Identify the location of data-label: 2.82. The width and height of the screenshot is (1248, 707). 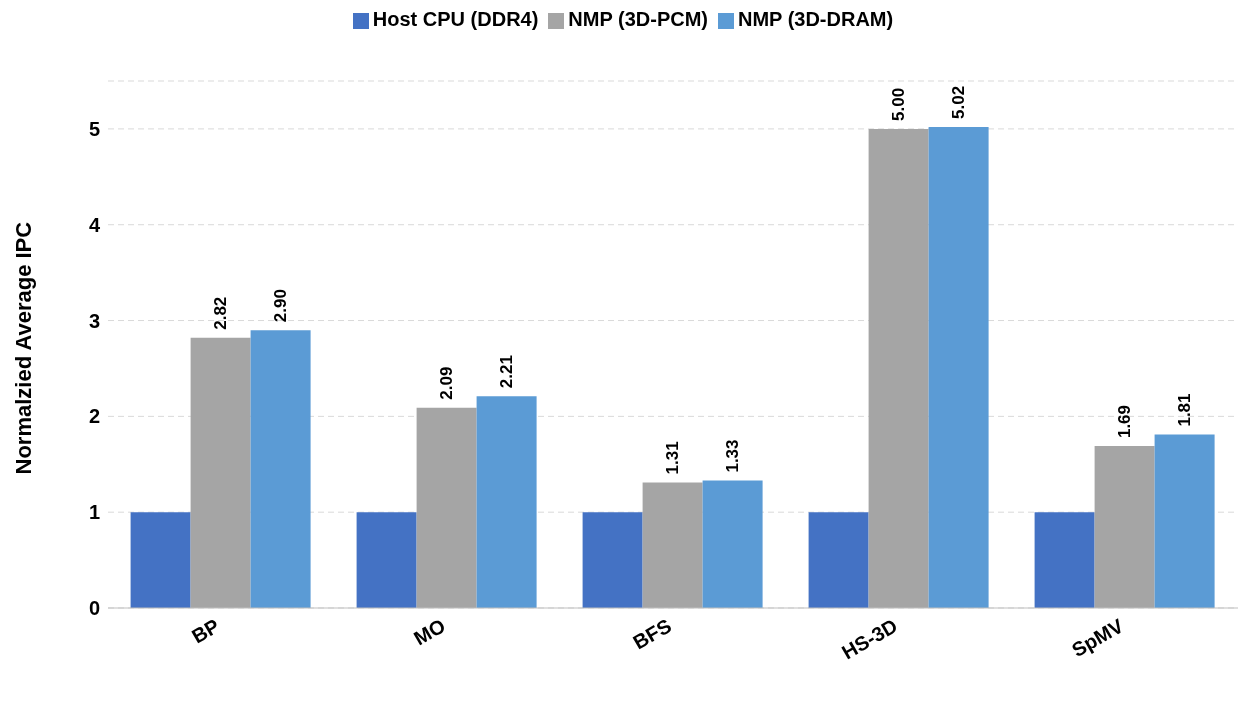
(221, 313).